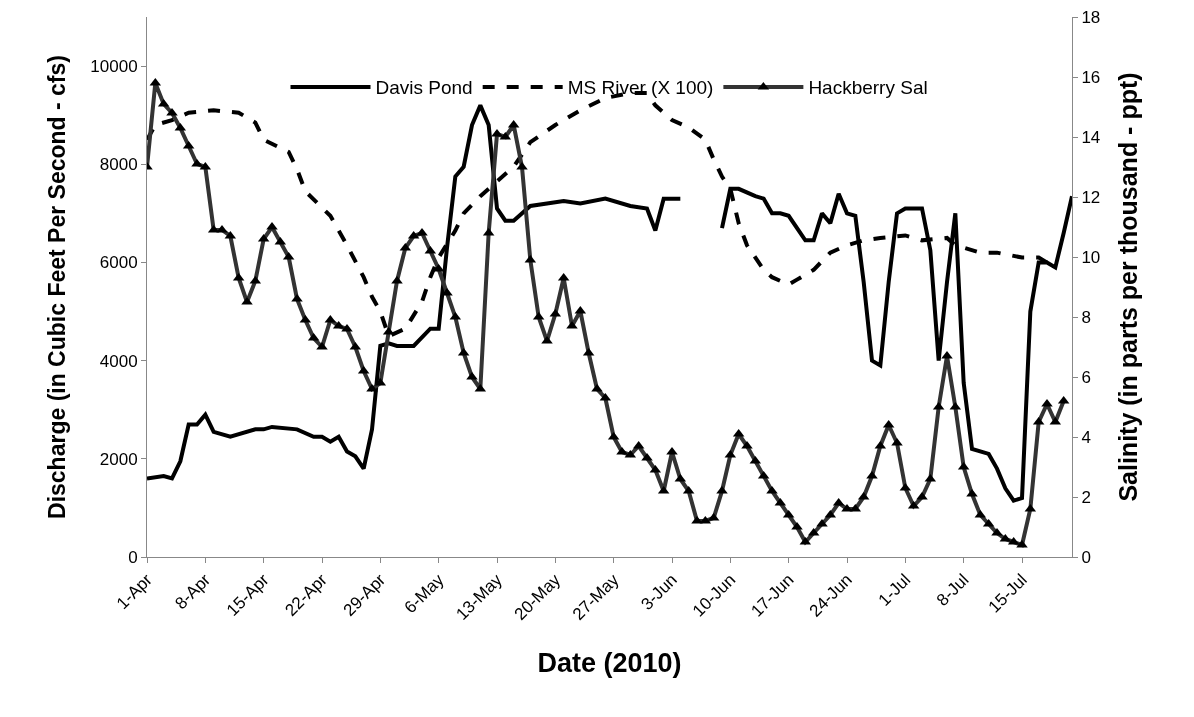  Describe the element at coordinates (56, 287) in the screenshot. I see `y-axis-title: Discharge (in Cubic Feet Per Second - cfs)` at that location.